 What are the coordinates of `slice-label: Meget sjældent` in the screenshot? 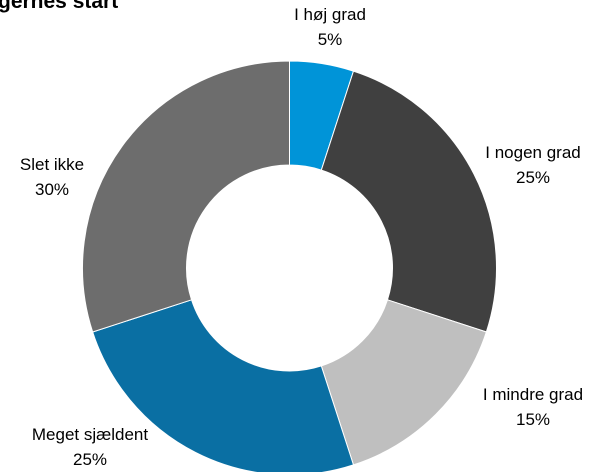 It's located at (90, 434).